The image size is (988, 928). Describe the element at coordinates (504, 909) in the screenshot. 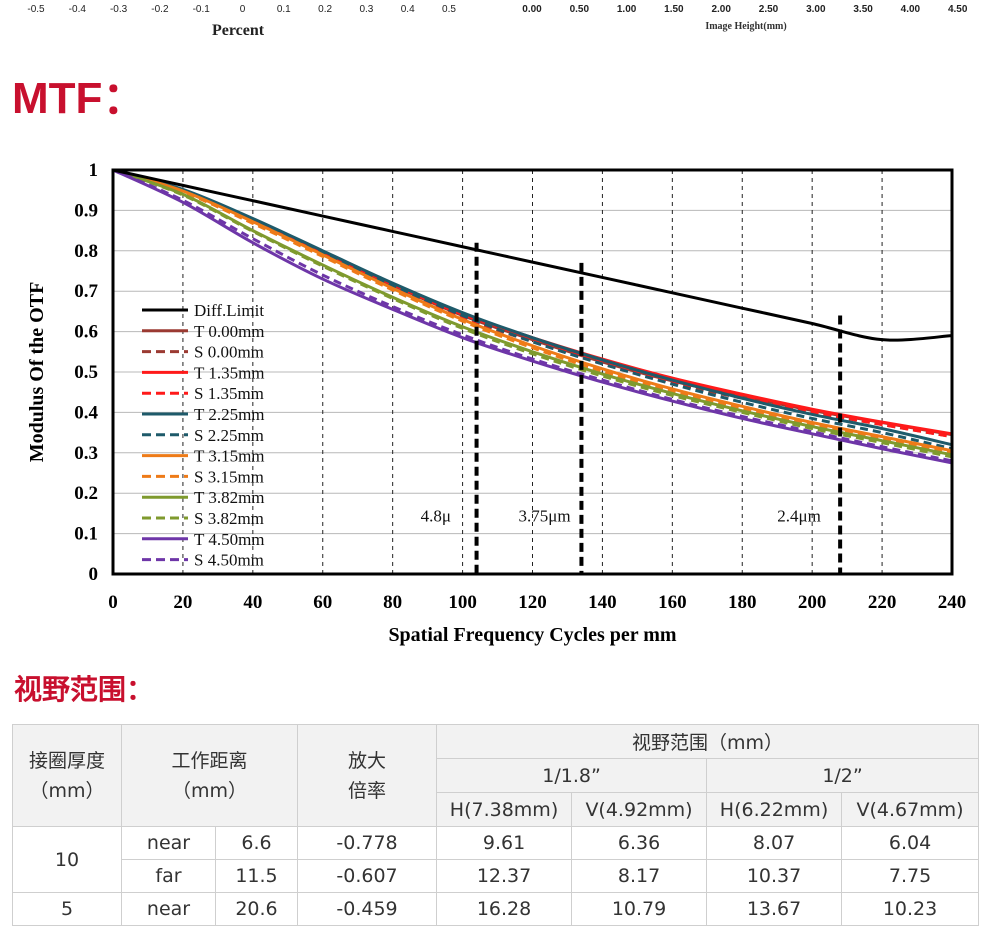

I see `cell-fov: 16.28` at that location.